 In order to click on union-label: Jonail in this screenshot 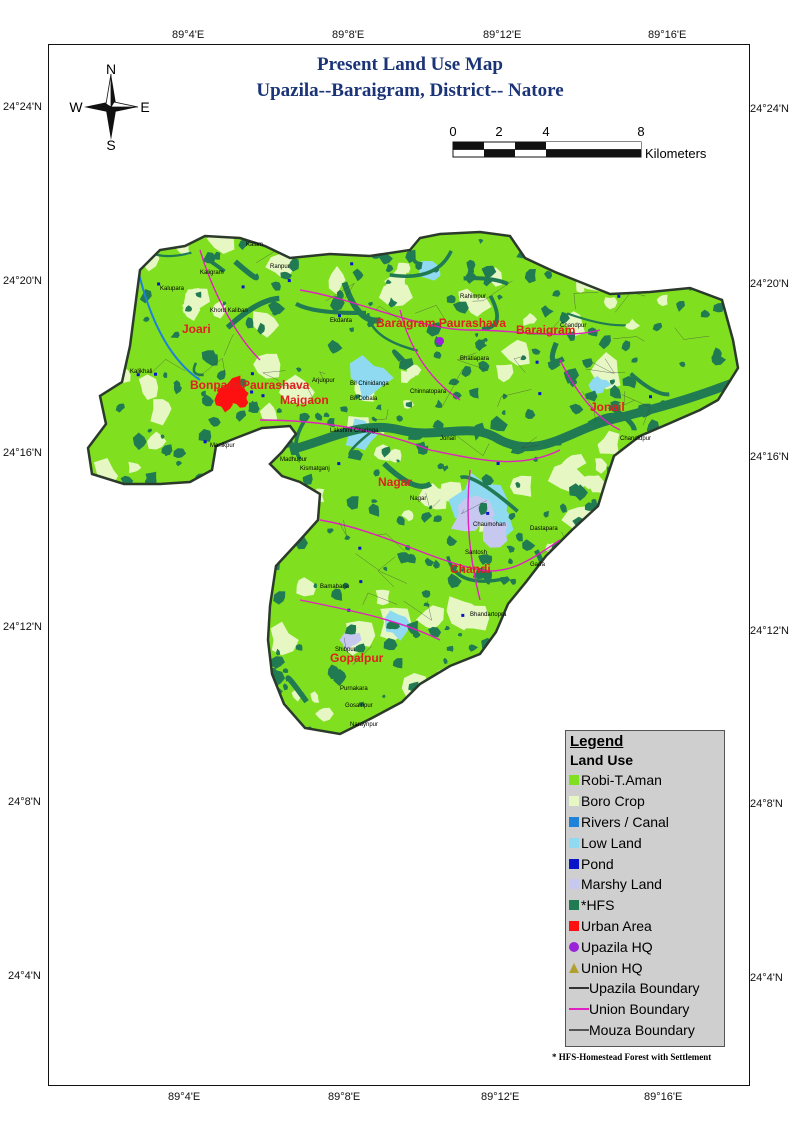, I will do `click(607, 407)`.